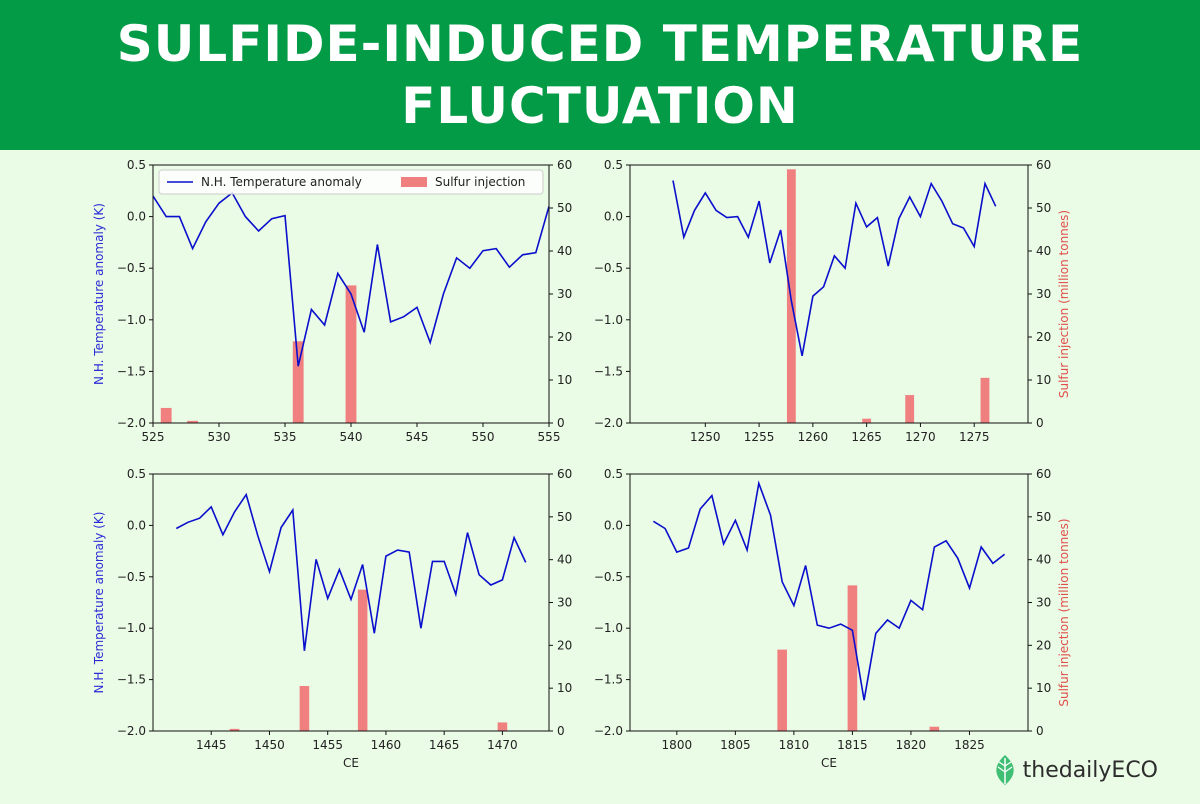 This screenshot has width=1200, height=804. Describe the element at coordinates (327, 745) in the screenshot. I see `x-tick-label: 1455` at that location.